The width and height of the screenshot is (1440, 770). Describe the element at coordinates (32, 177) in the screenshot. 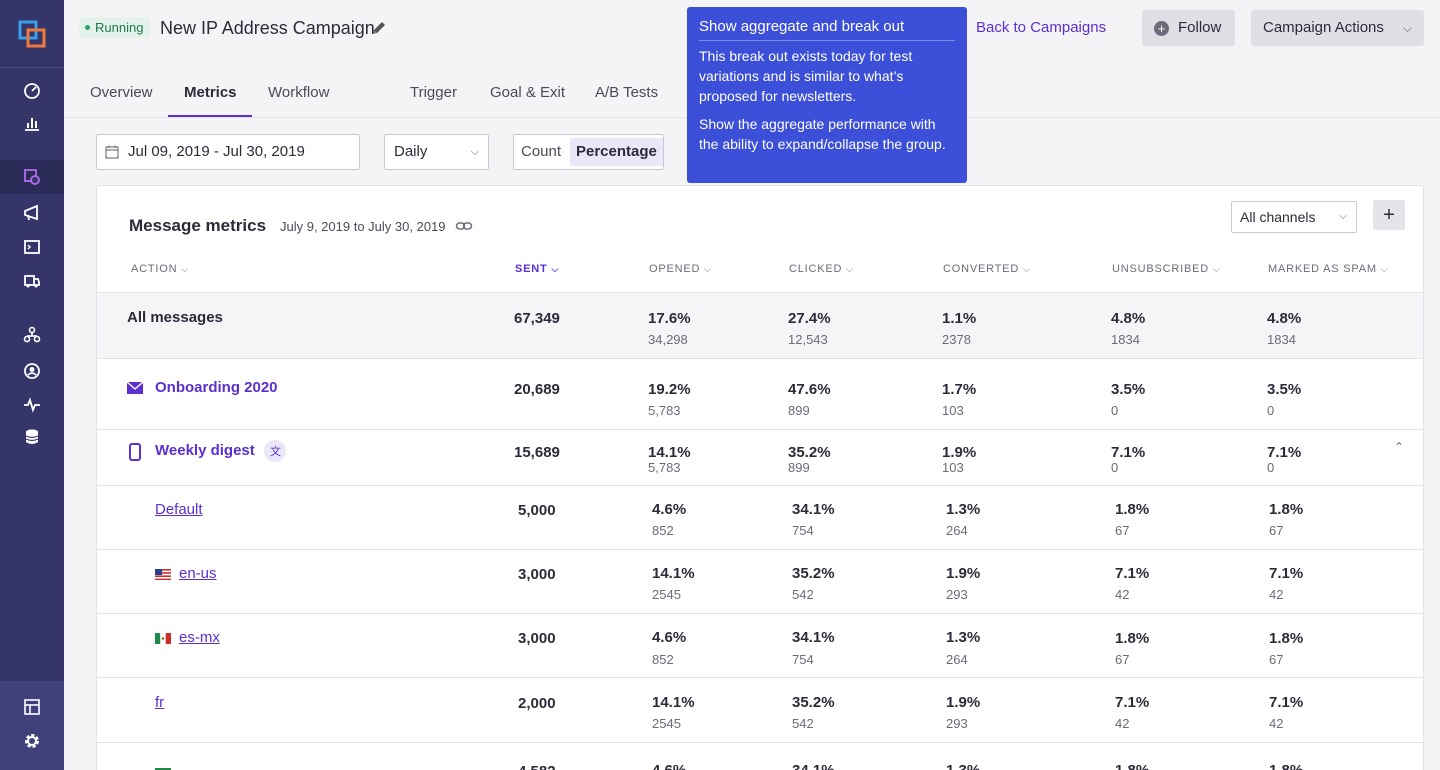

I see `campaigns-icon` at that location.